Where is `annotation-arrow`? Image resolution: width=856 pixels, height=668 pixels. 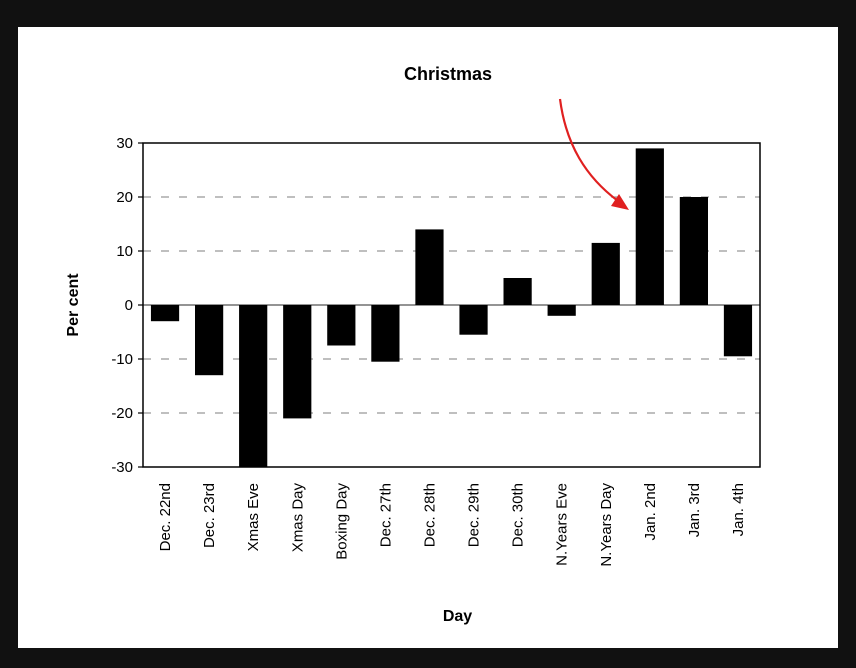
annotation-arrow is located at coordinates (593, 154).